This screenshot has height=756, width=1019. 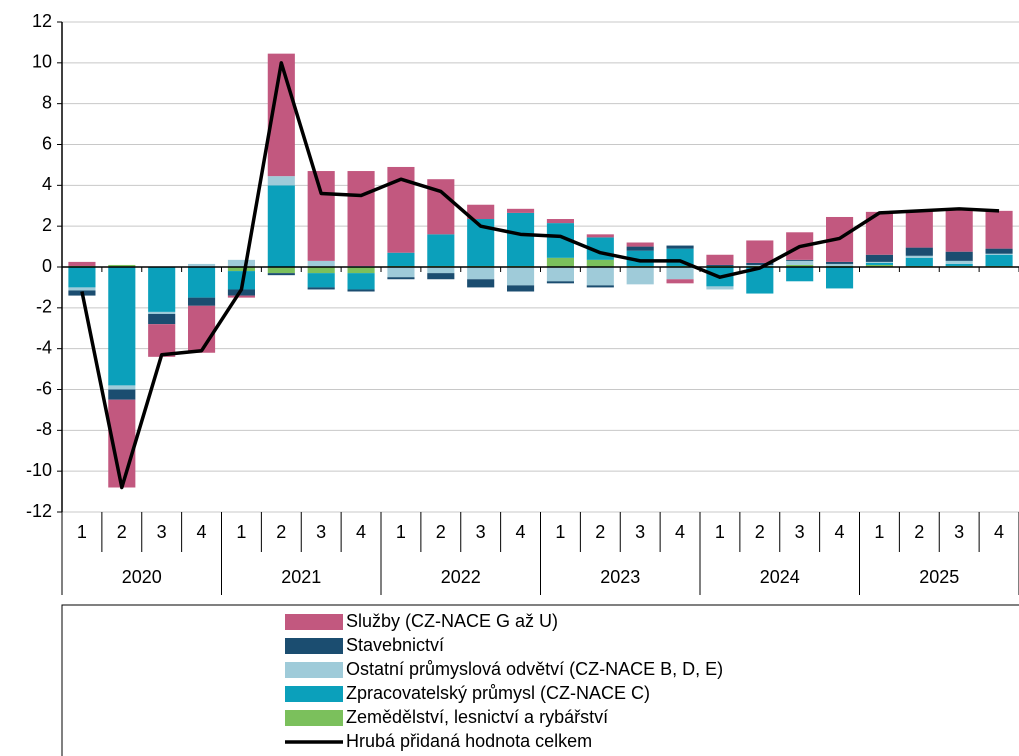 What do you see at coordinates (498, 693) in the screenshot?
I see `legend-label: Zpracovatelský průmysl (CZ-NACE C)` at bounding box center [498, 693].